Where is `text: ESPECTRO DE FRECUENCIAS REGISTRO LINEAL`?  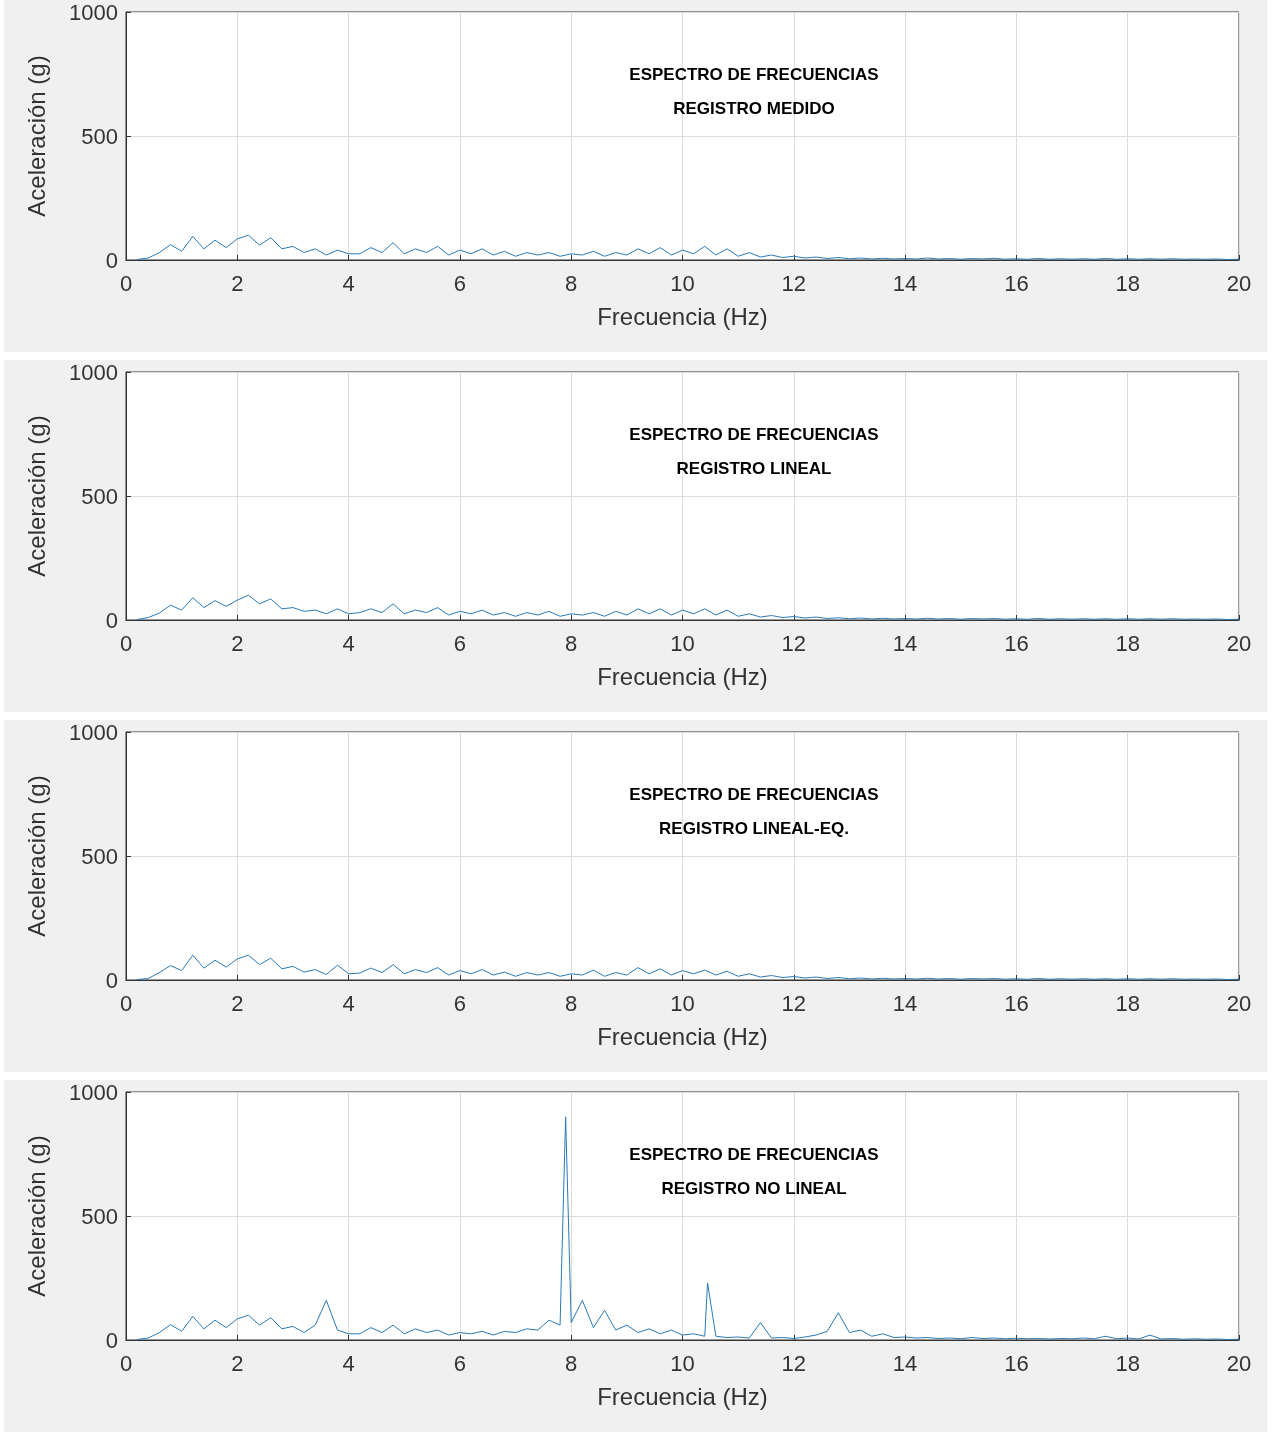 text: ESPECTRO DE FRECUENCIAS REGISTRO LINEAL is located at coordinates (754, 451).